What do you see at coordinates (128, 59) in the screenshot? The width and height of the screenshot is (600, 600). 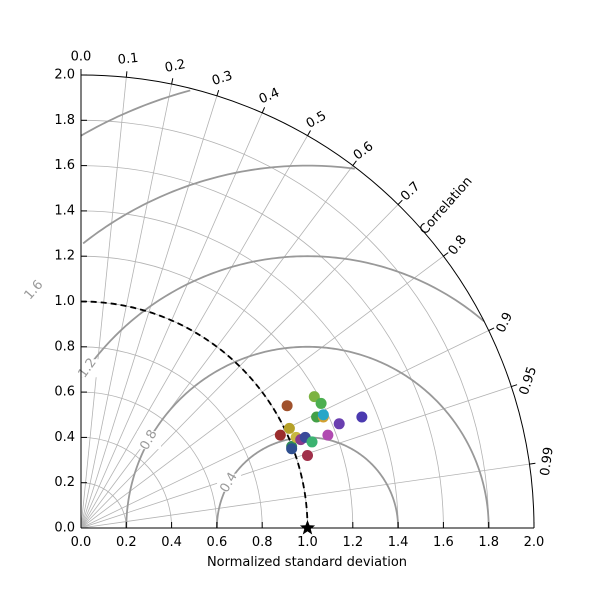 I see `correlation-tick-label: 0.1` at bounding box center [128, 59].